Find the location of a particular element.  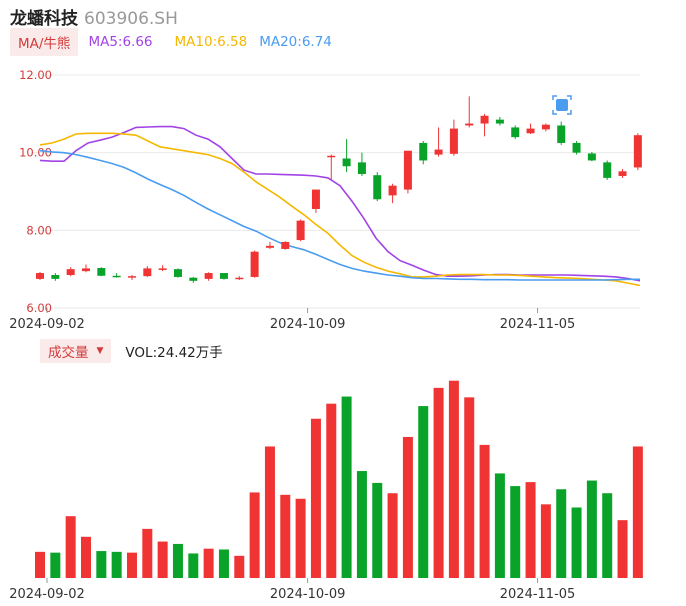

focus-marker-icon is located at coordinates (562, 105).